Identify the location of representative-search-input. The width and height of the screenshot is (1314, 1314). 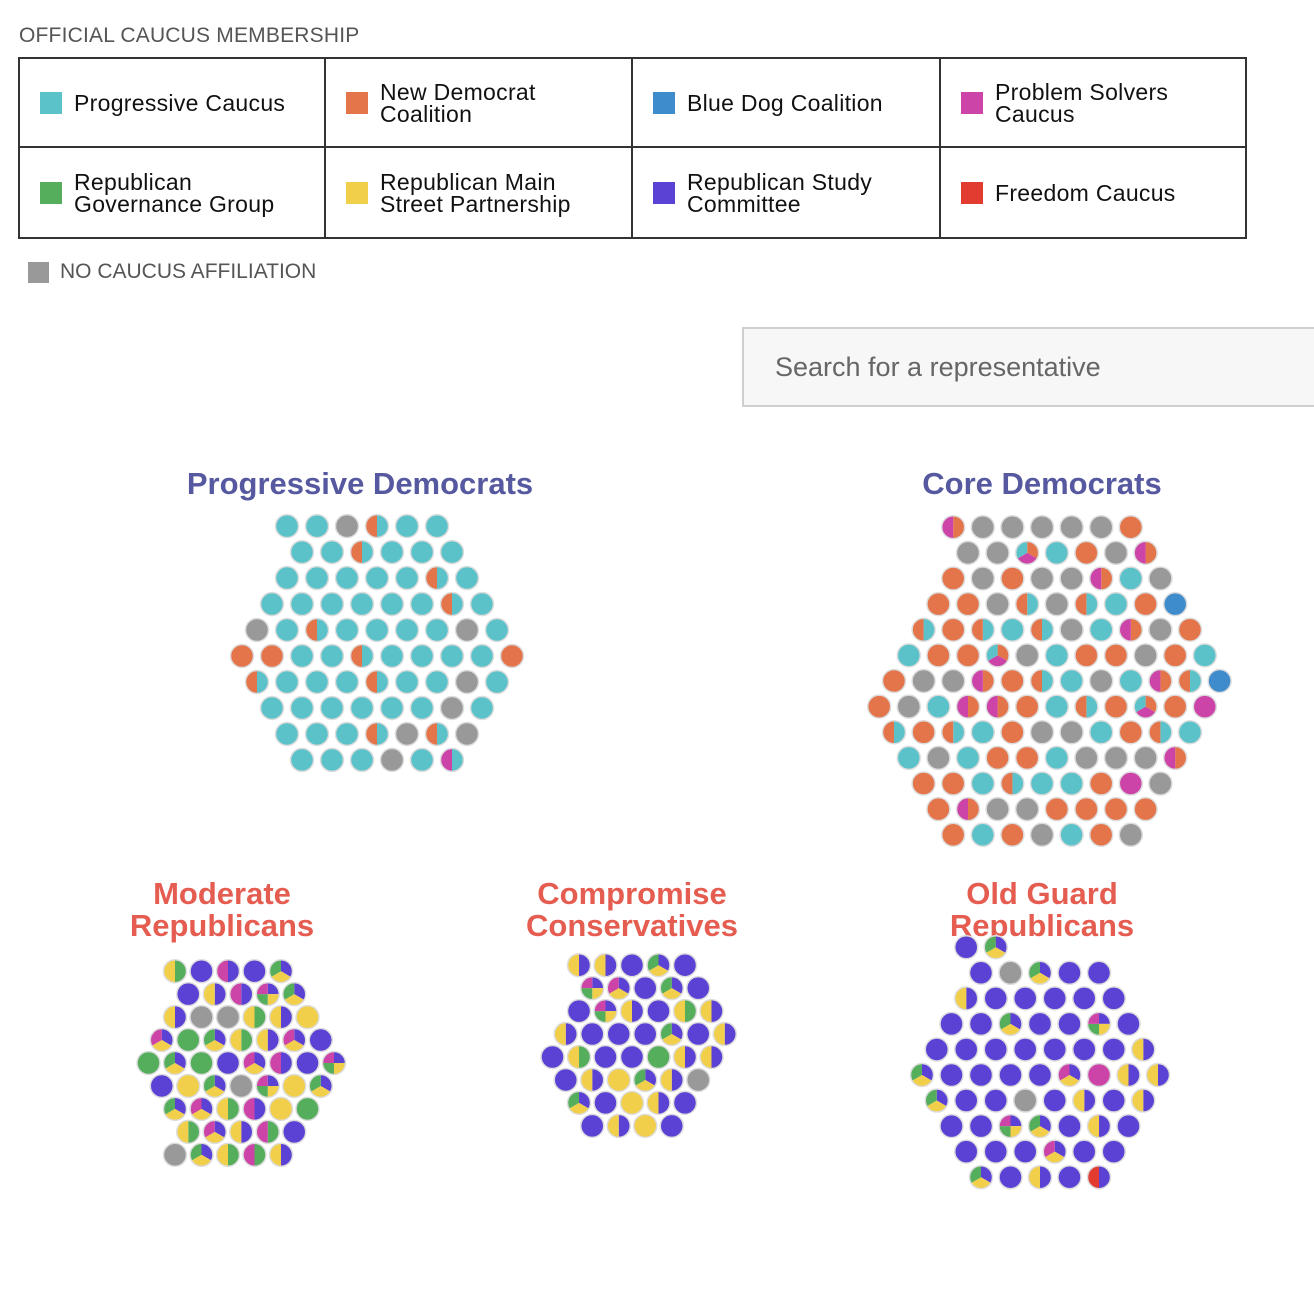
(1028, 367).